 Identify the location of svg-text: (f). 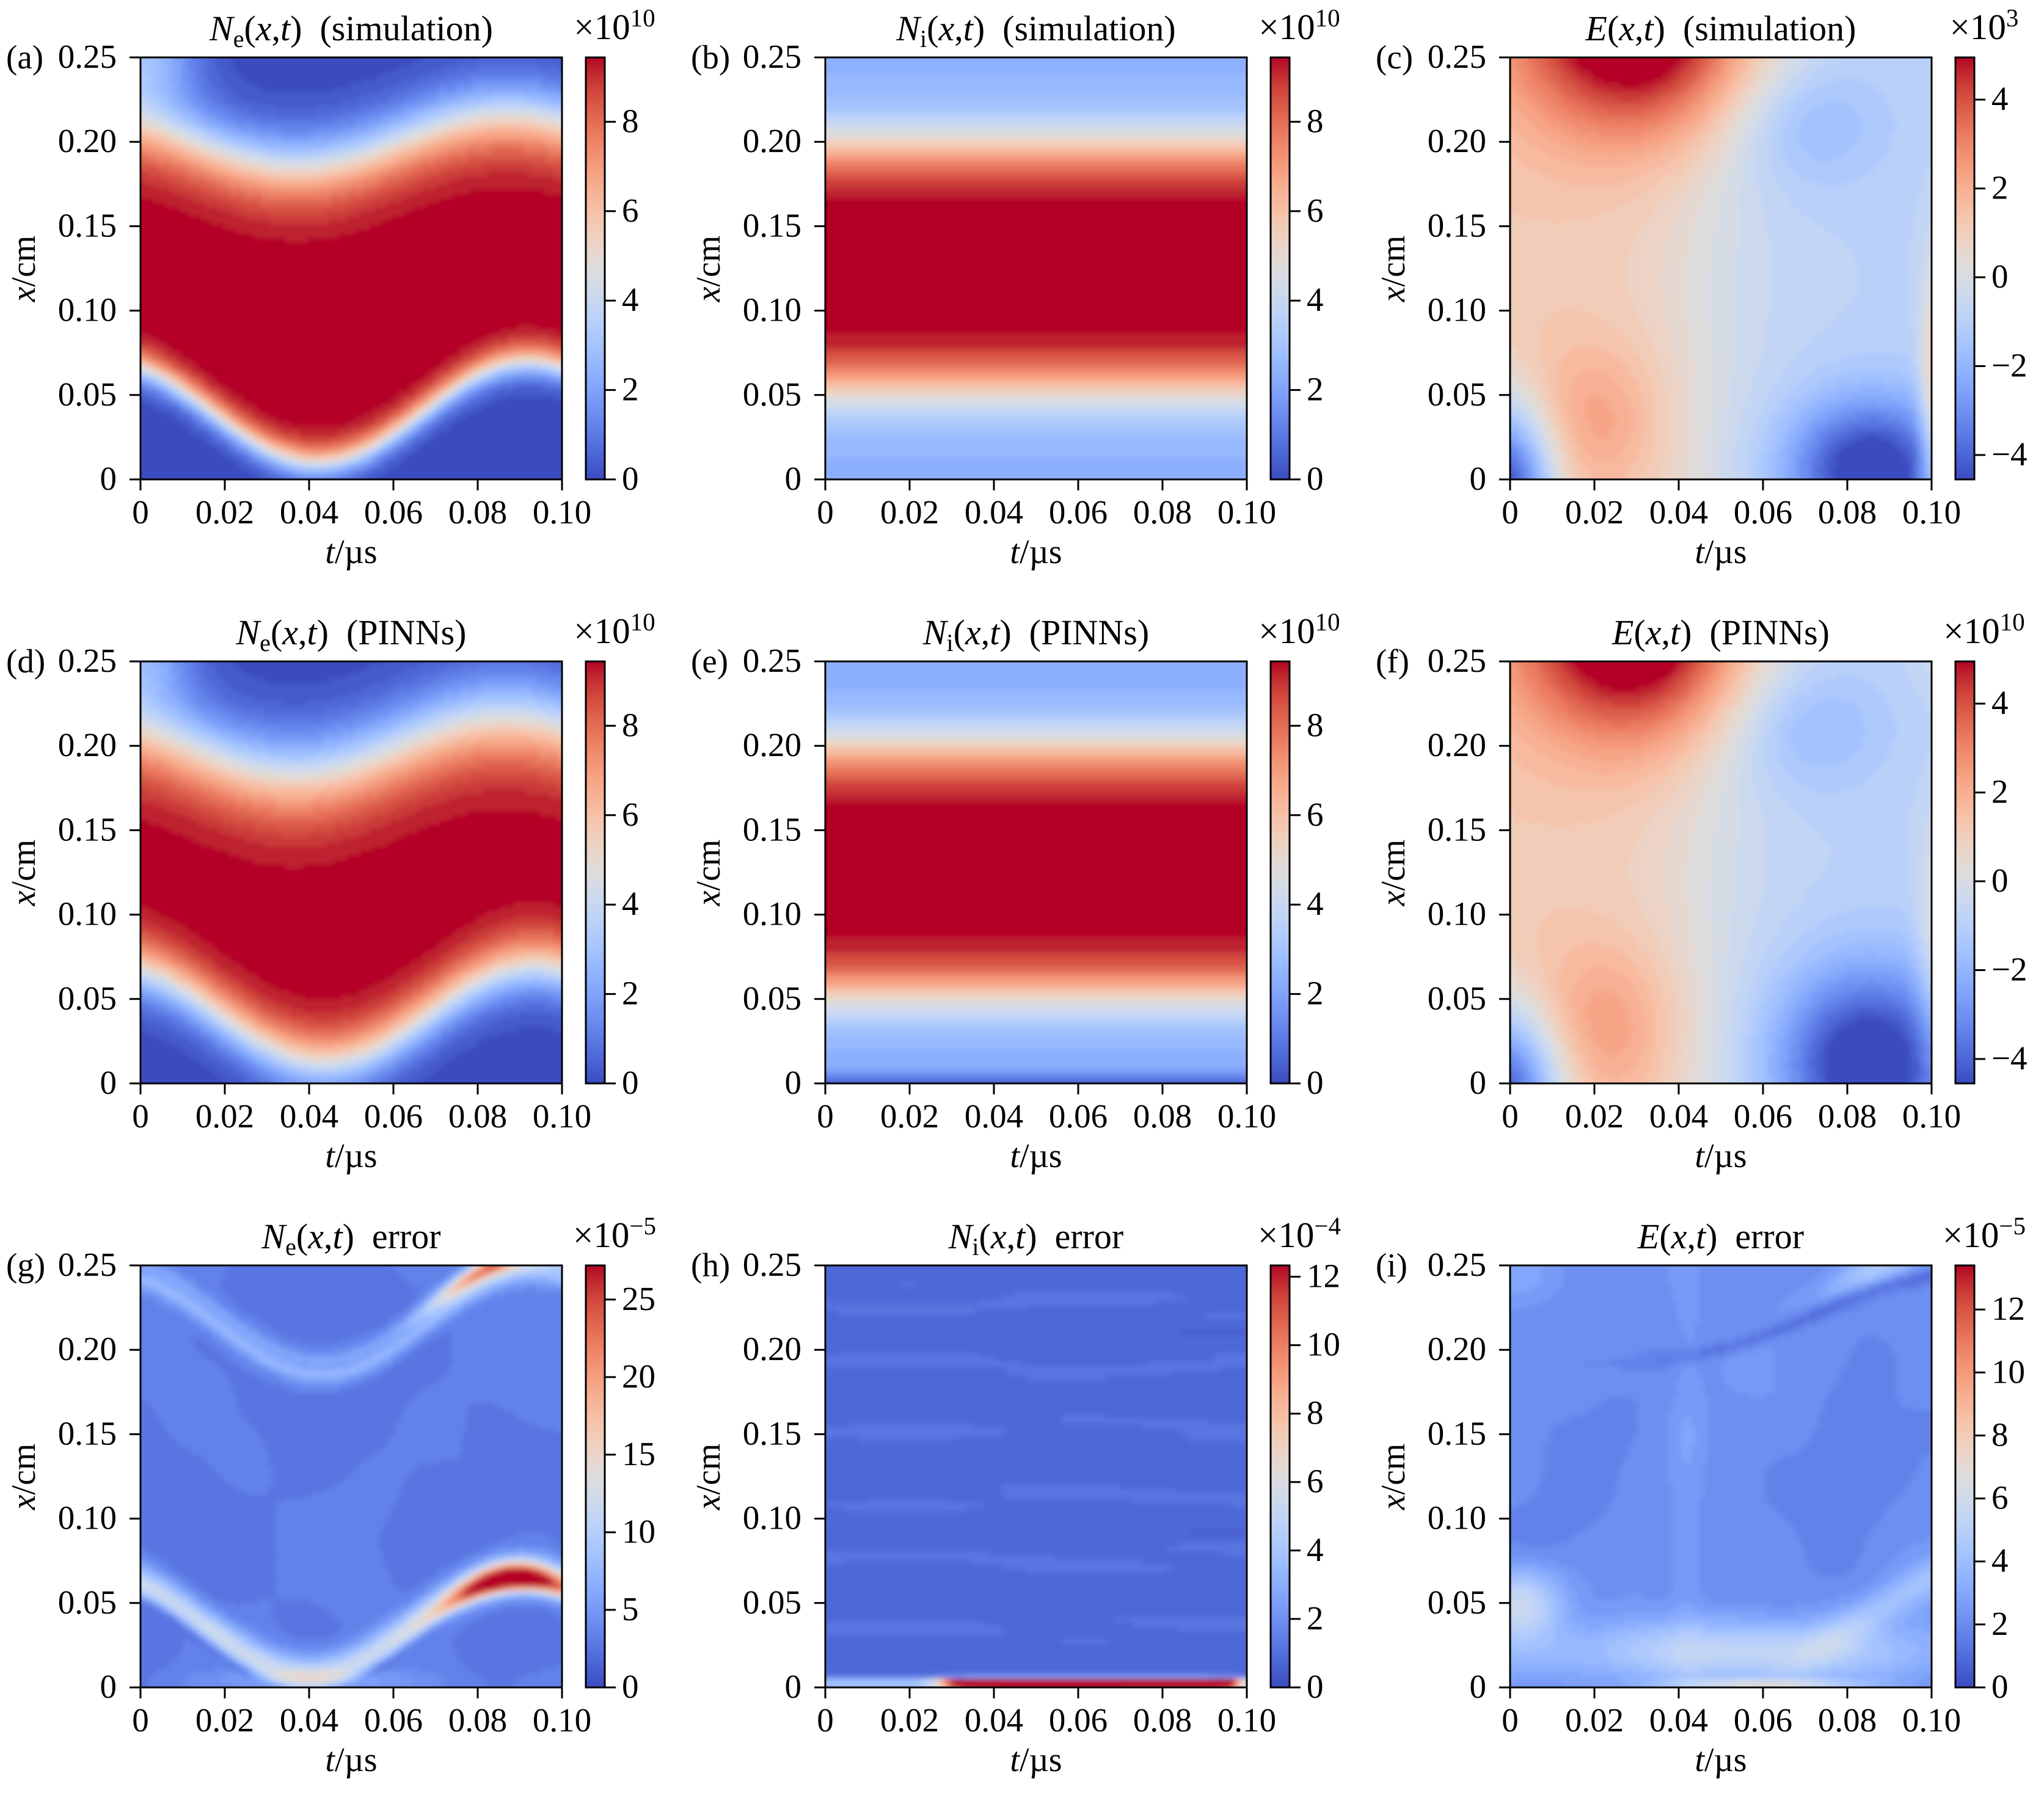
(1392, 661).